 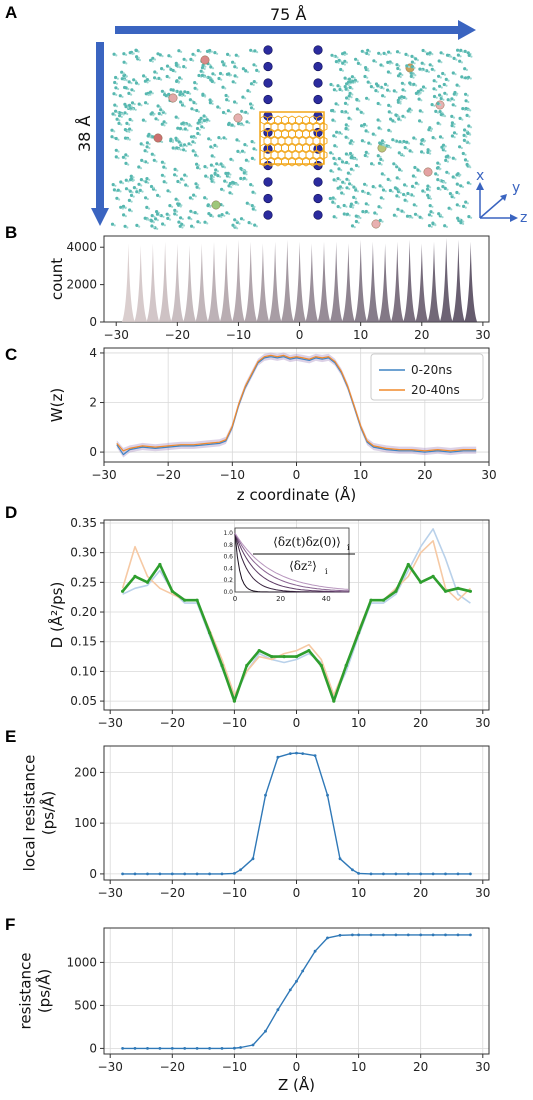 What do you see at coordinates (297, 893) in the screenshot?
I see `x-tick-label: 0` at bounding box center [297, 893].